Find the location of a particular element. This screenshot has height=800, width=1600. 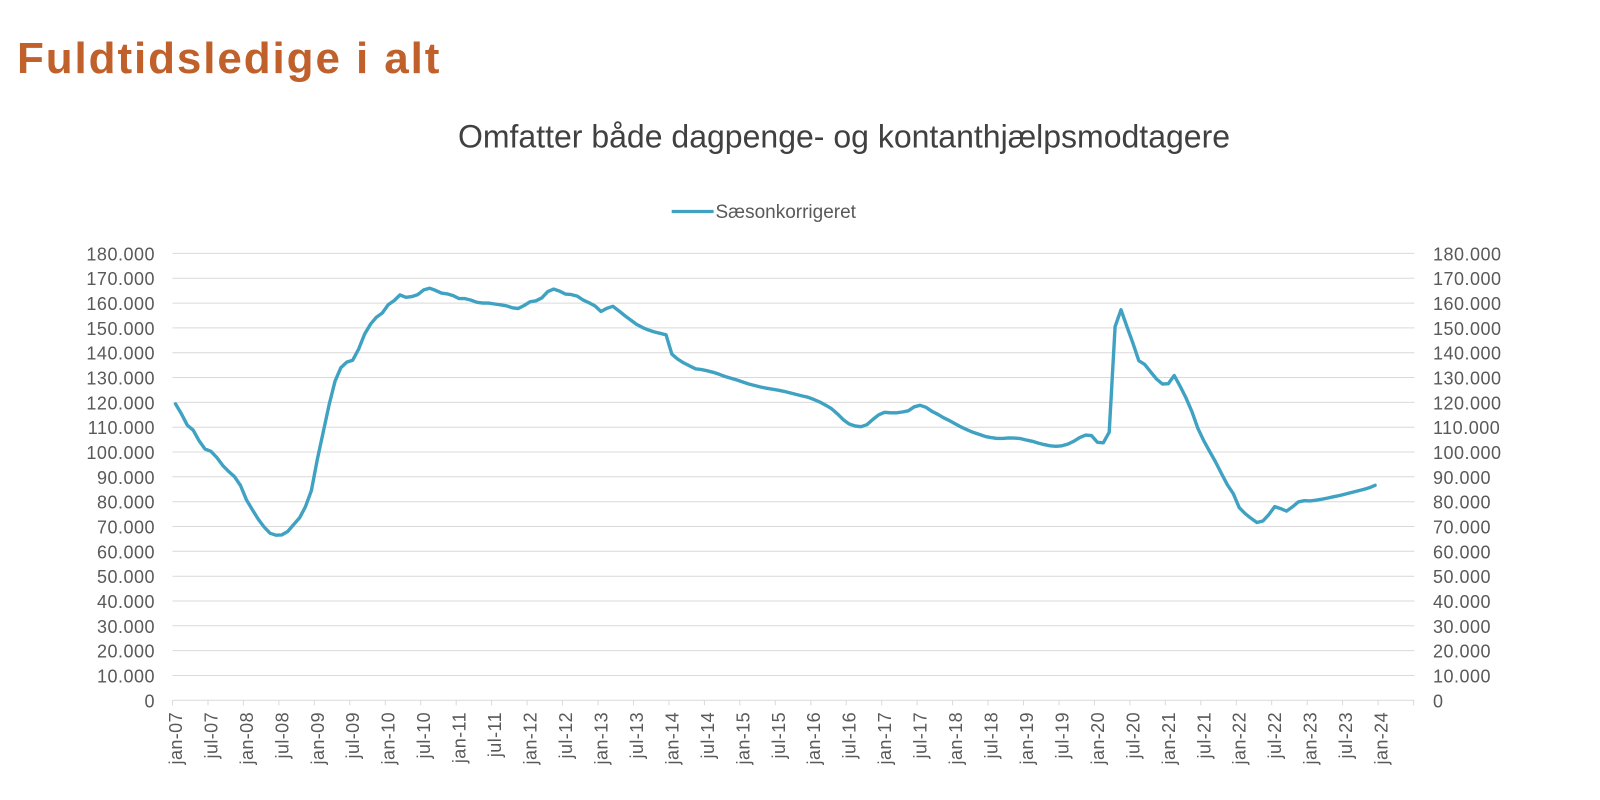

svg-text: jan-23 is located at coordinates (1311, 738).